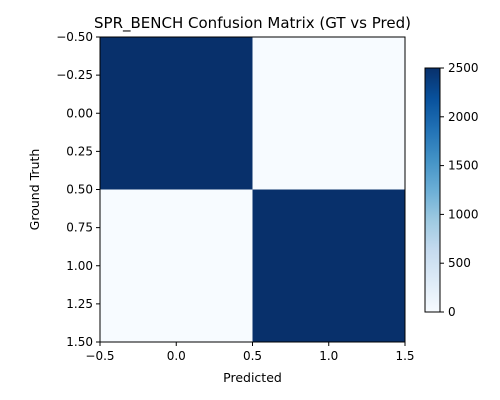  Describe the element at coordinates (432, 190) in the screenshot. I see `colorbar` at that location.